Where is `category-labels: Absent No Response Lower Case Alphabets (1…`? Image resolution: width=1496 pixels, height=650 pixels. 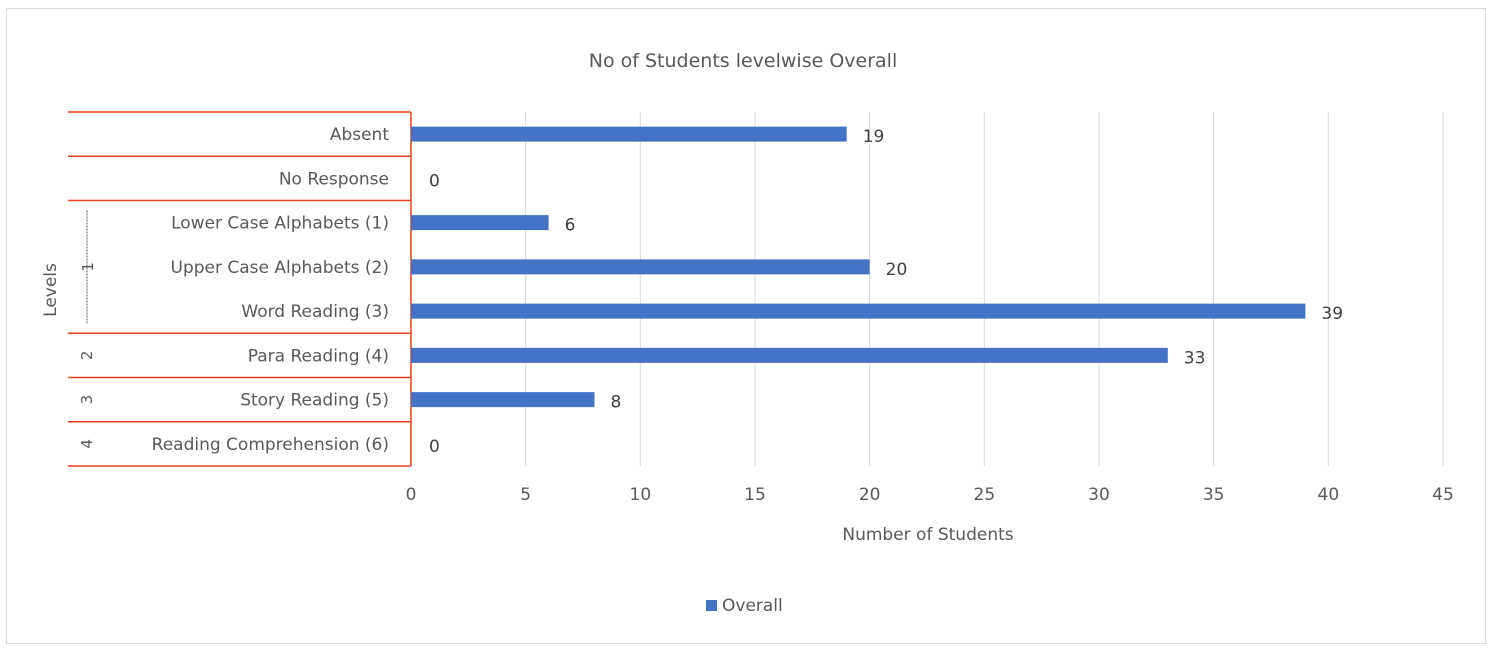 category-labels: Absent No Response Lower Case Alphabets (1… is located at coordinates (271, 290).